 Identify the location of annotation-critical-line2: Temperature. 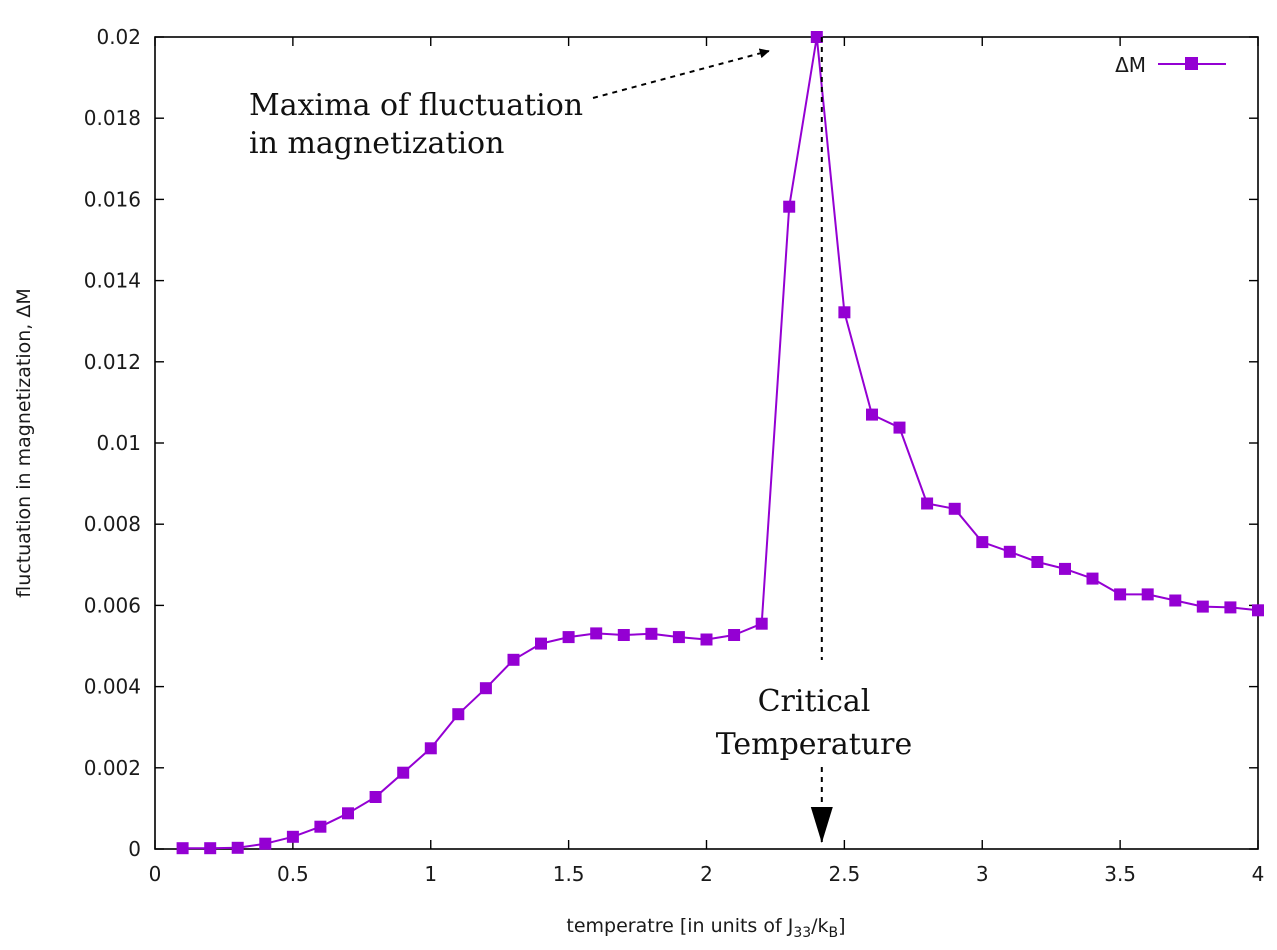
(814, 744).